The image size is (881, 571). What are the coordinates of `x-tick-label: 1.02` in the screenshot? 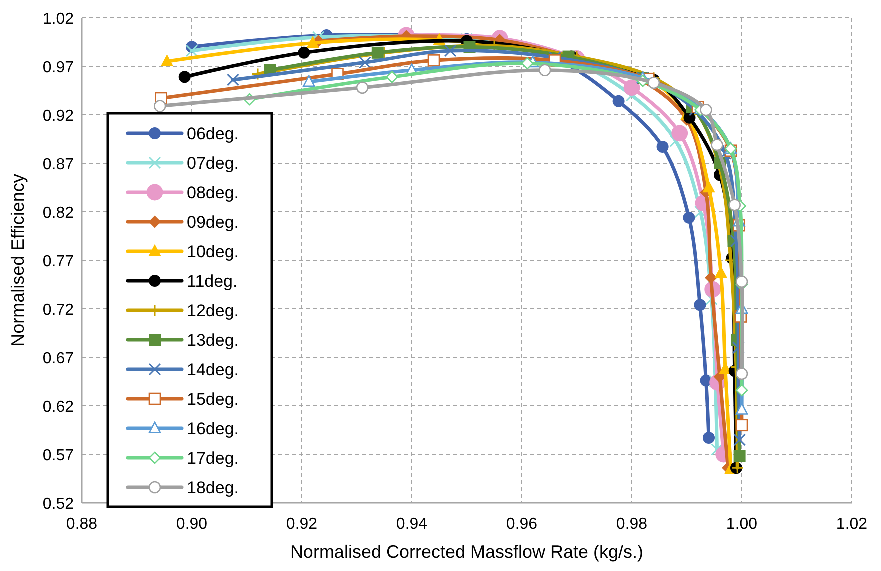 It's located at (852, 524).